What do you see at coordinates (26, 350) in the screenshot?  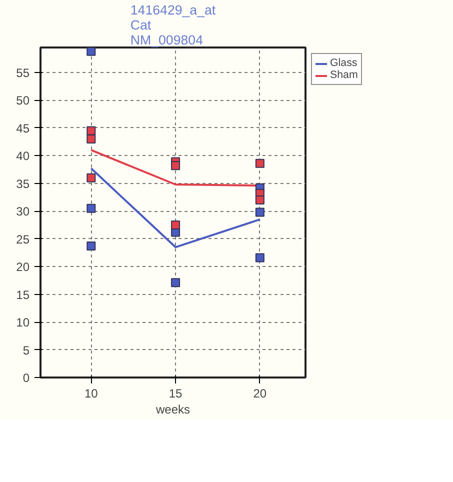 I see `y-tick-label: 5` at bounding box center [26, 350].